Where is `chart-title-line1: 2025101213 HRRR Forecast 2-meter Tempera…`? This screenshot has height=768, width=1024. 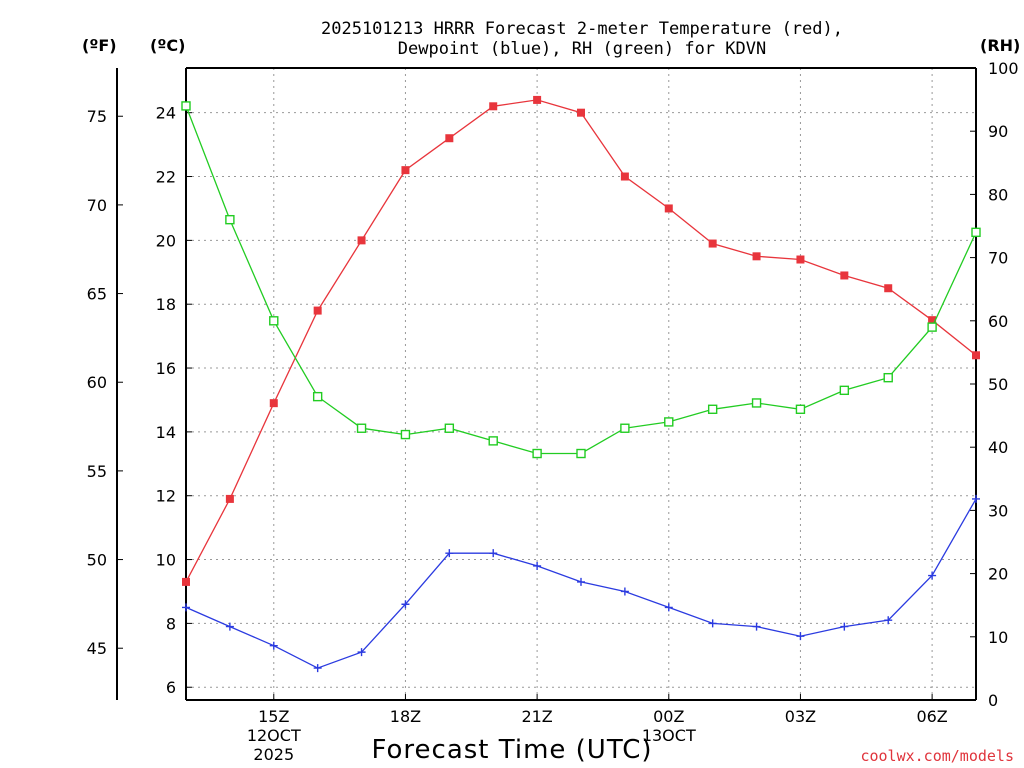
chart-title-line1: 2025101213 HRRR Forecast 2-meter Tempera… is located at coordinates (582, 29).